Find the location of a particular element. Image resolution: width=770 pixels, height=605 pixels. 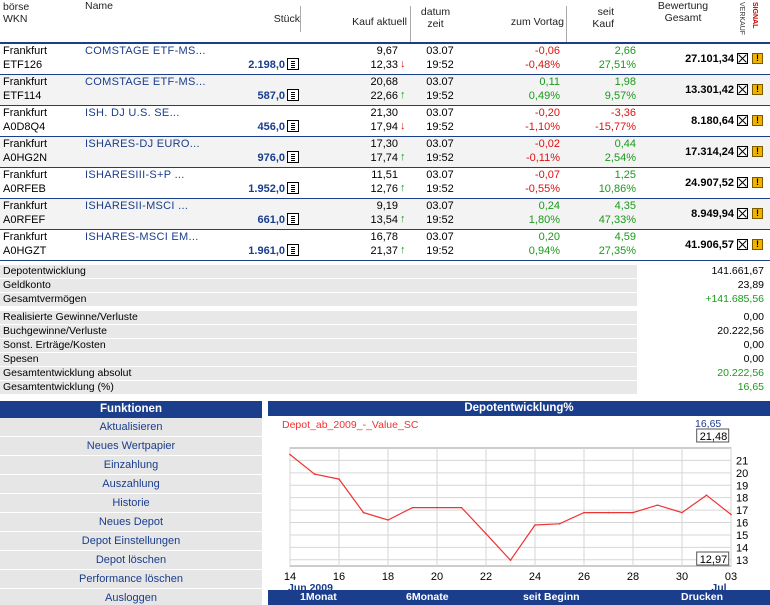

cell-vortag-abs: -0,07 is located at coordinates (547, 175).